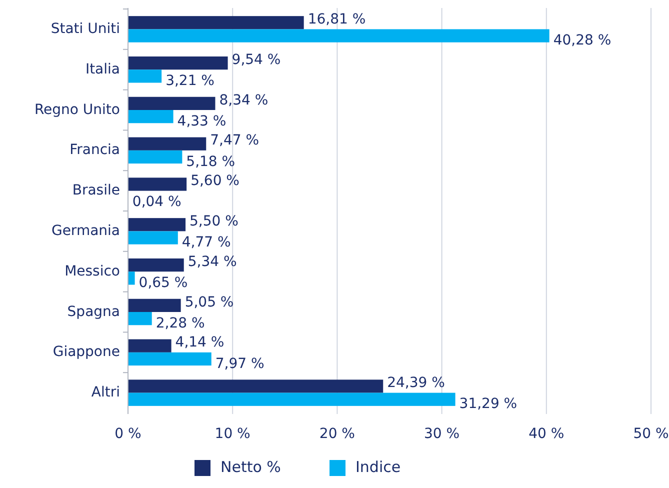  What do you see at coordinates (206, 242) in the screenshot?
I see `data-label: 4,77 %` at bounding box center [206, 242].